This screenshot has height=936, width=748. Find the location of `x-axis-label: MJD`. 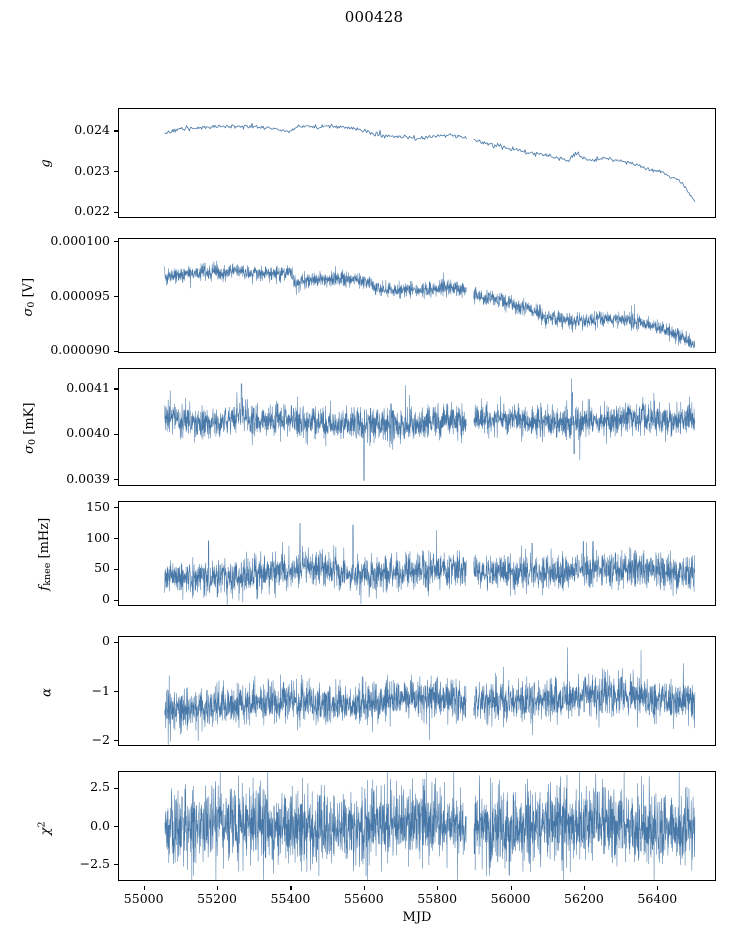

x-axis-label: MJD is located at coordinates (417, 917).